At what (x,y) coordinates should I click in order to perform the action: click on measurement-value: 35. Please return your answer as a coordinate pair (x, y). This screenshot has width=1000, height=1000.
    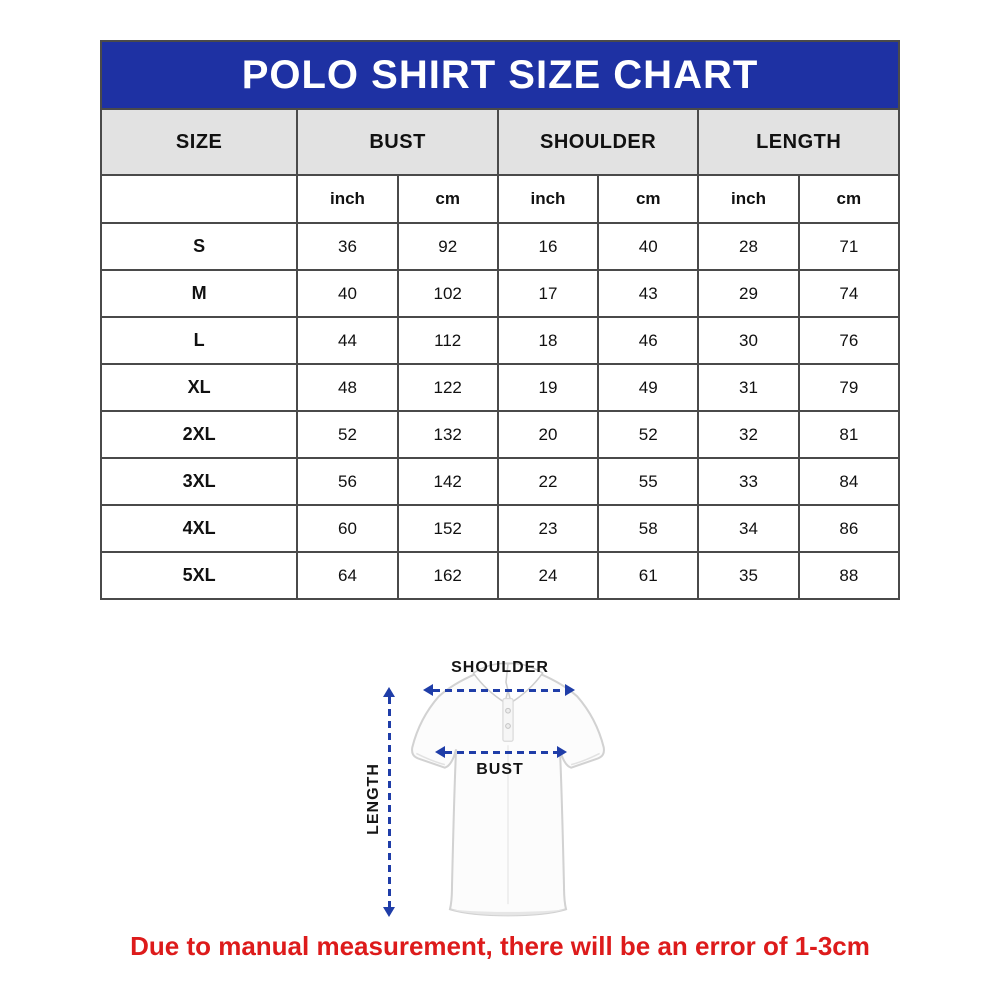
    Looking at the image, I should click on (748, 575).